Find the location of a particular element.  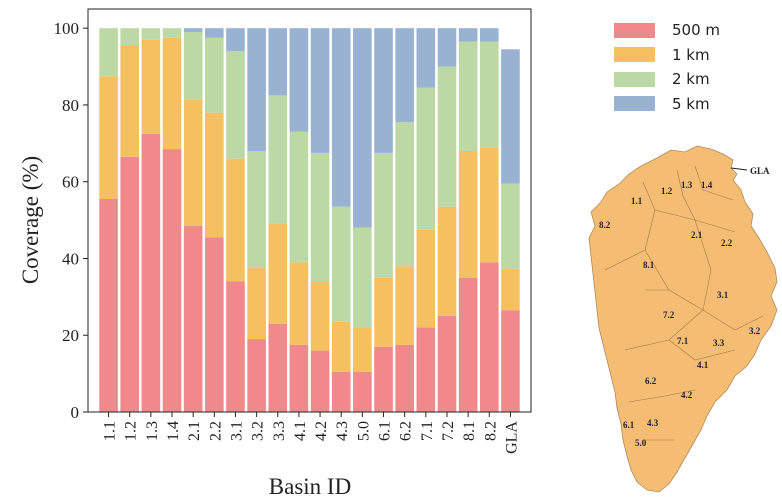

bar-4.1-500m is located at coordinates (299, 378).